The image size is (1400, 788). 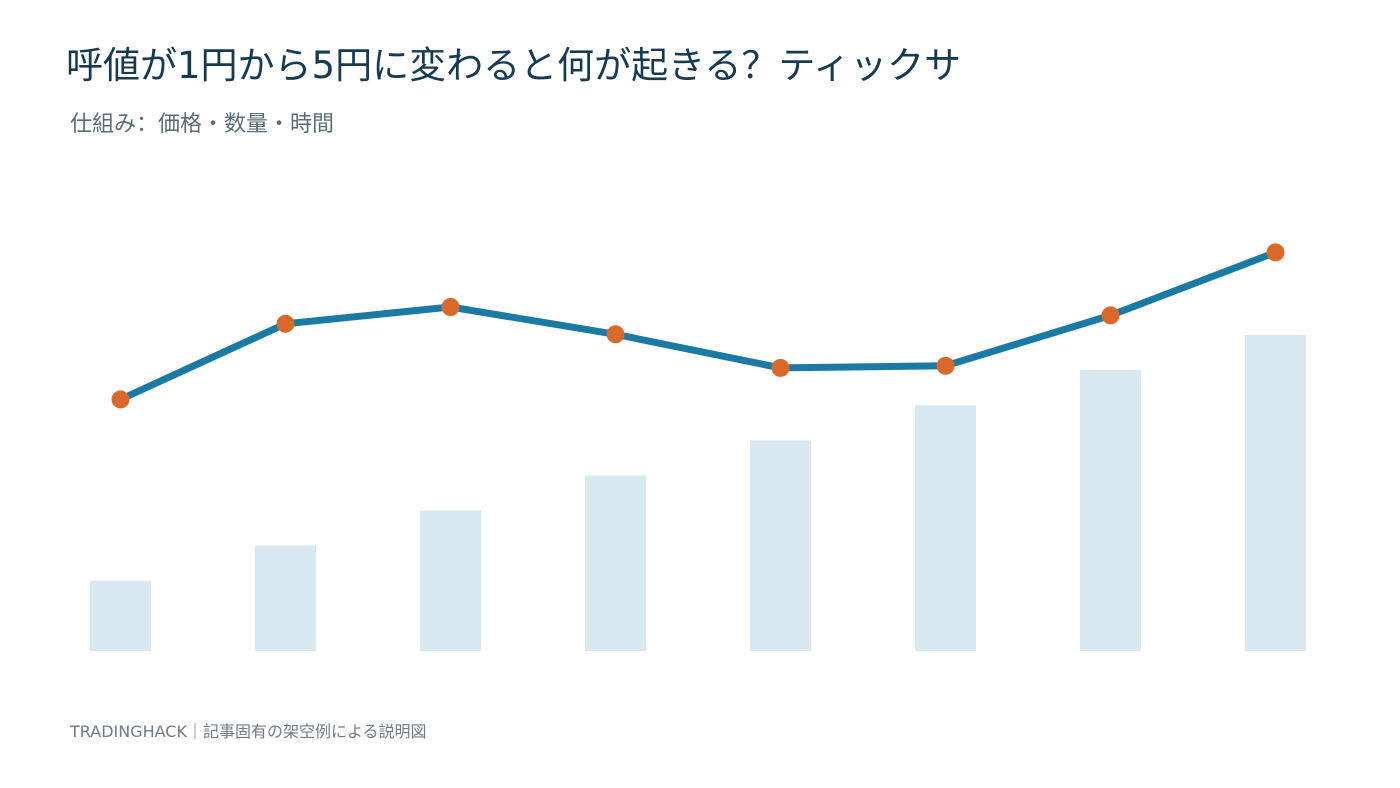 I want to click on source-footer: TRADINGHACK｜記事固有の架空例による説明図, so click(x=248, y=731).